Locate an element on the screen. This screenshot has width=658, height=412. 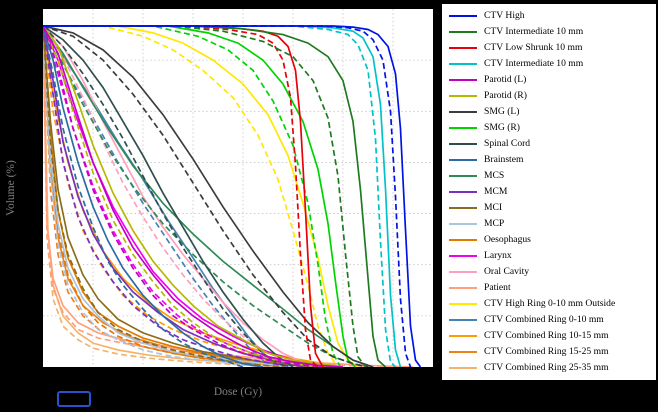
legend-label: CTV High is located at coordinates (504, 16).